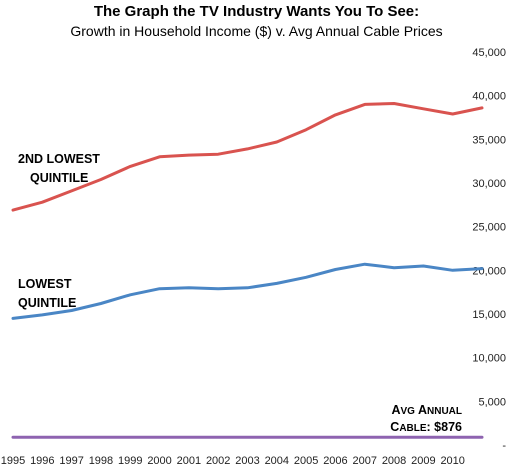 The height and width of the screenshot is (468, 513). What do you see at coordinates (59, 168) in the screenshot?
I see `series-label-2nd-lowest-quintile: 2ND LOWEST QUINTILE` at bounding box center [59, 168].